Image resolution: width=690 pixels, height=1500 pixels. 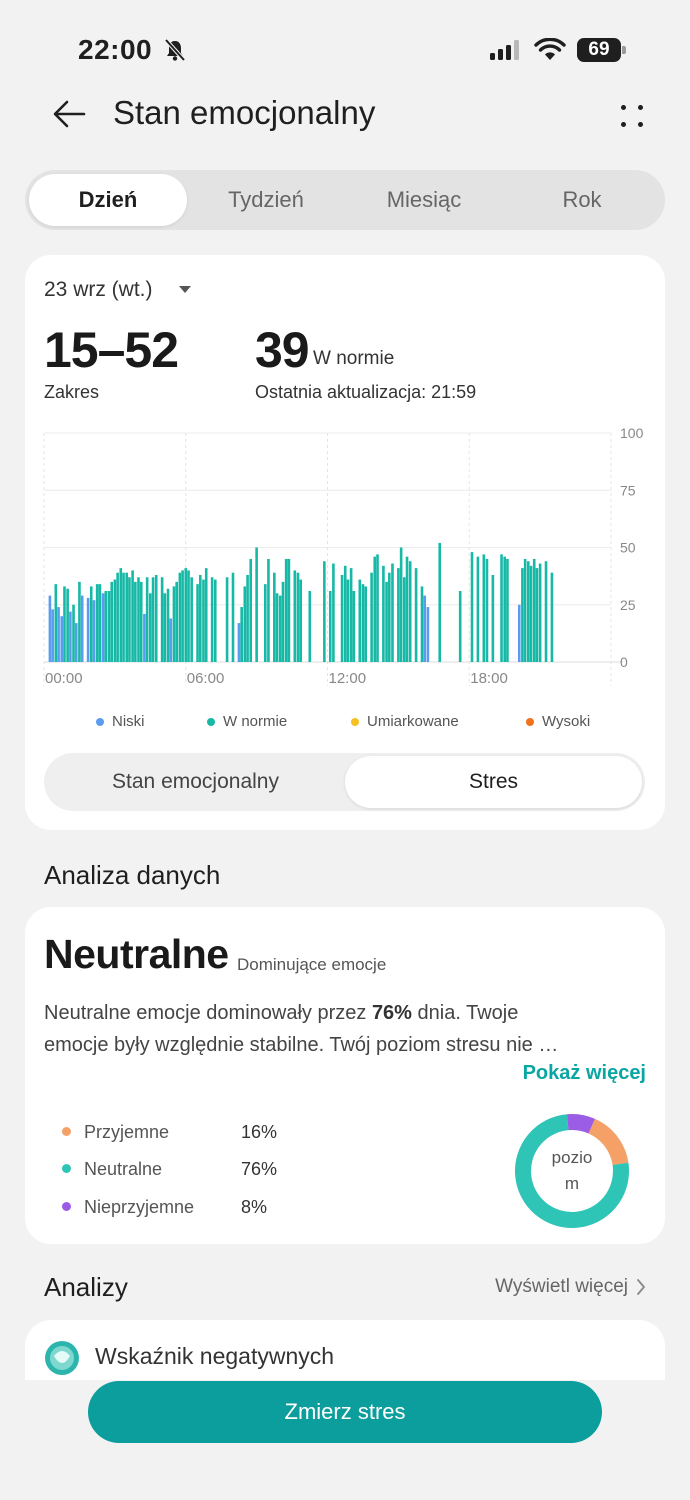 I want to click on switch-stress: Stres, so click(x=493, y=782).